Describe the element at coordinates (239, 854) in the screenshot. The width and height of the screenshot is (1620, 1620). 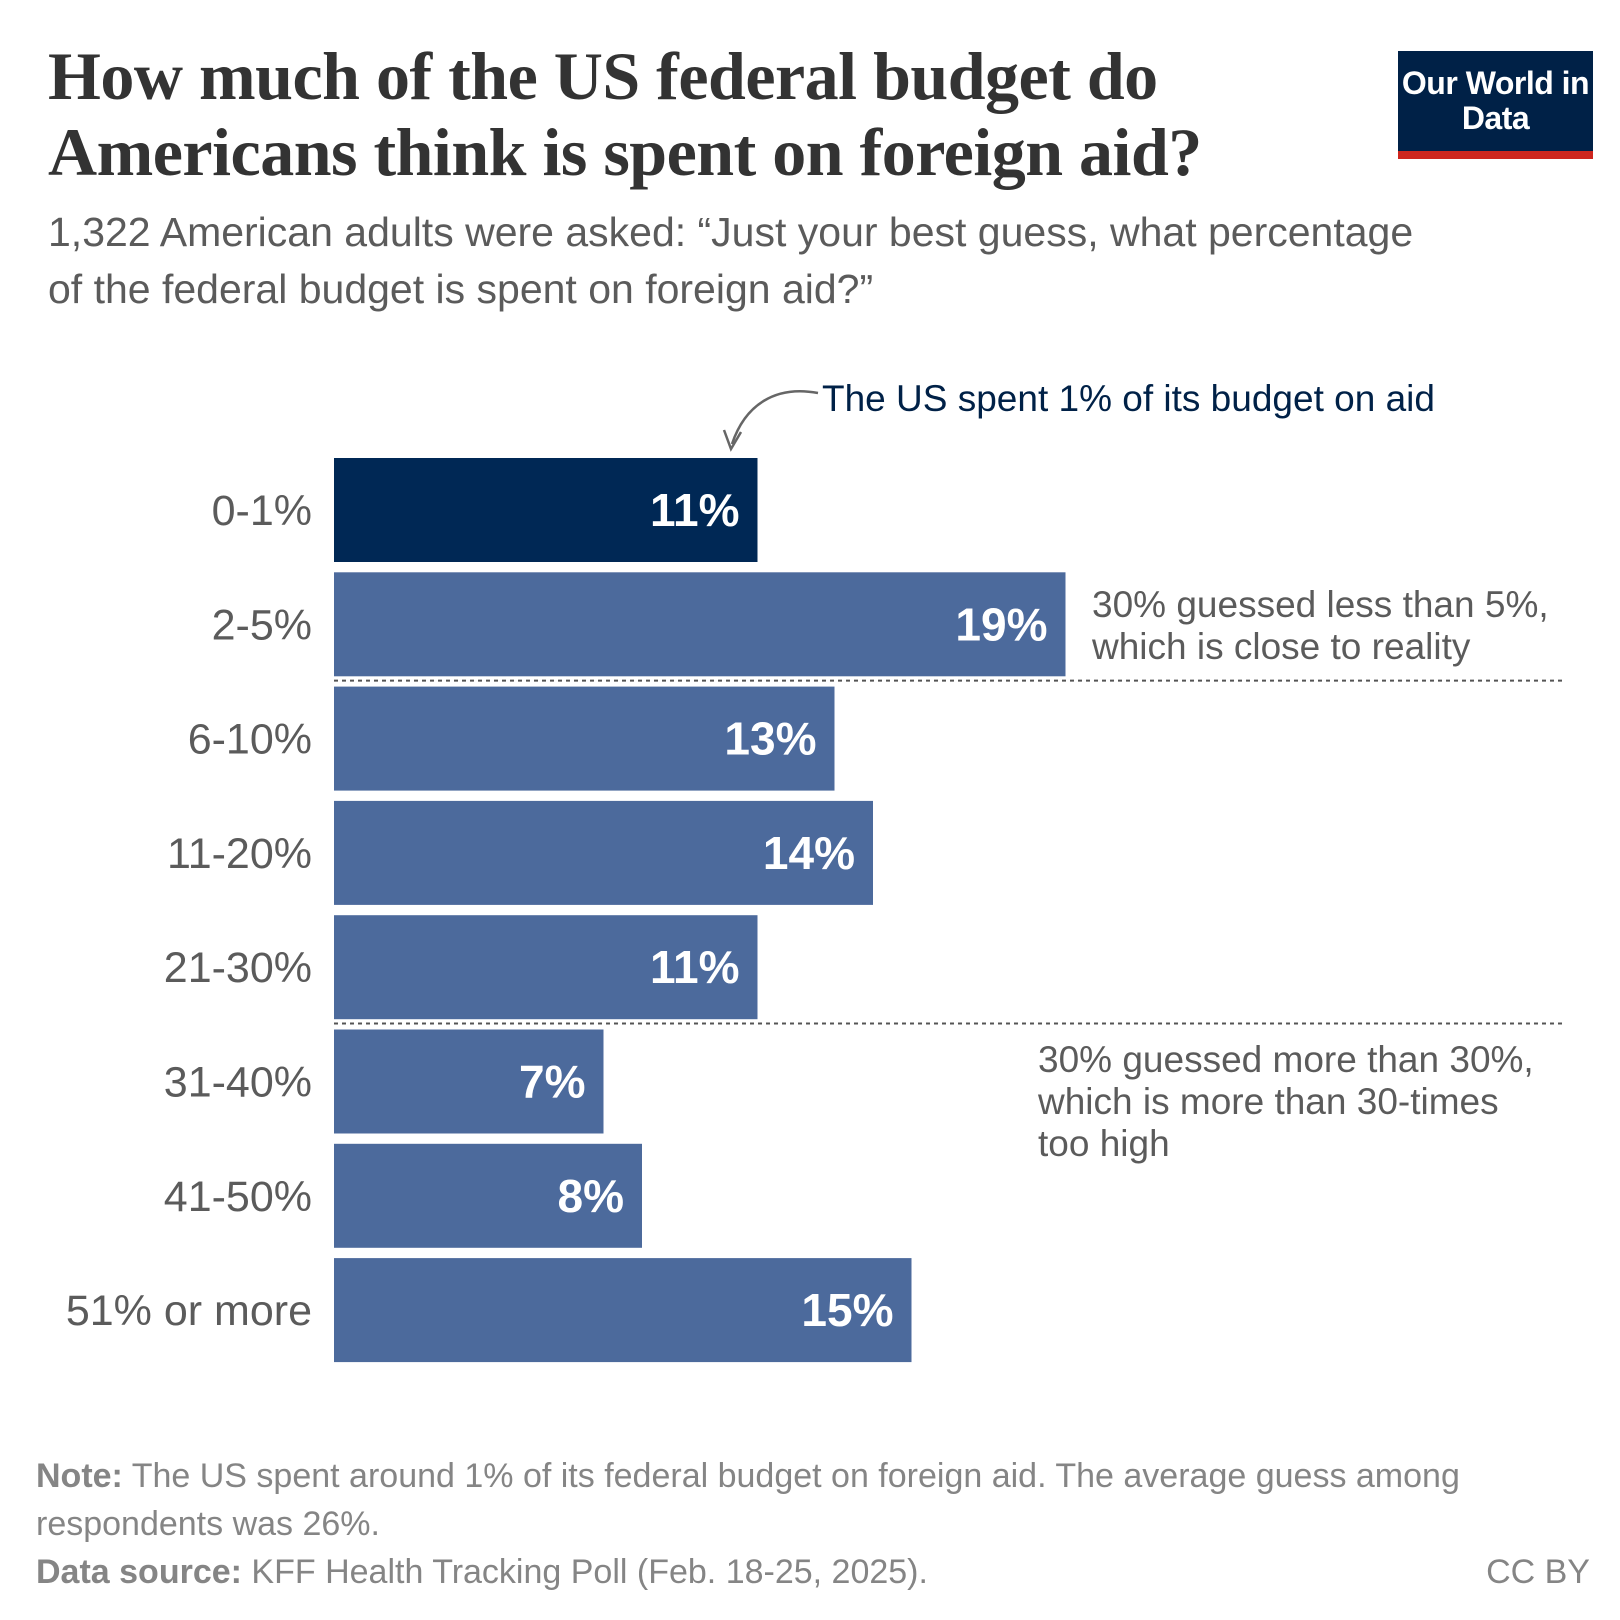
I see `category-label: 11-20%` at that location.